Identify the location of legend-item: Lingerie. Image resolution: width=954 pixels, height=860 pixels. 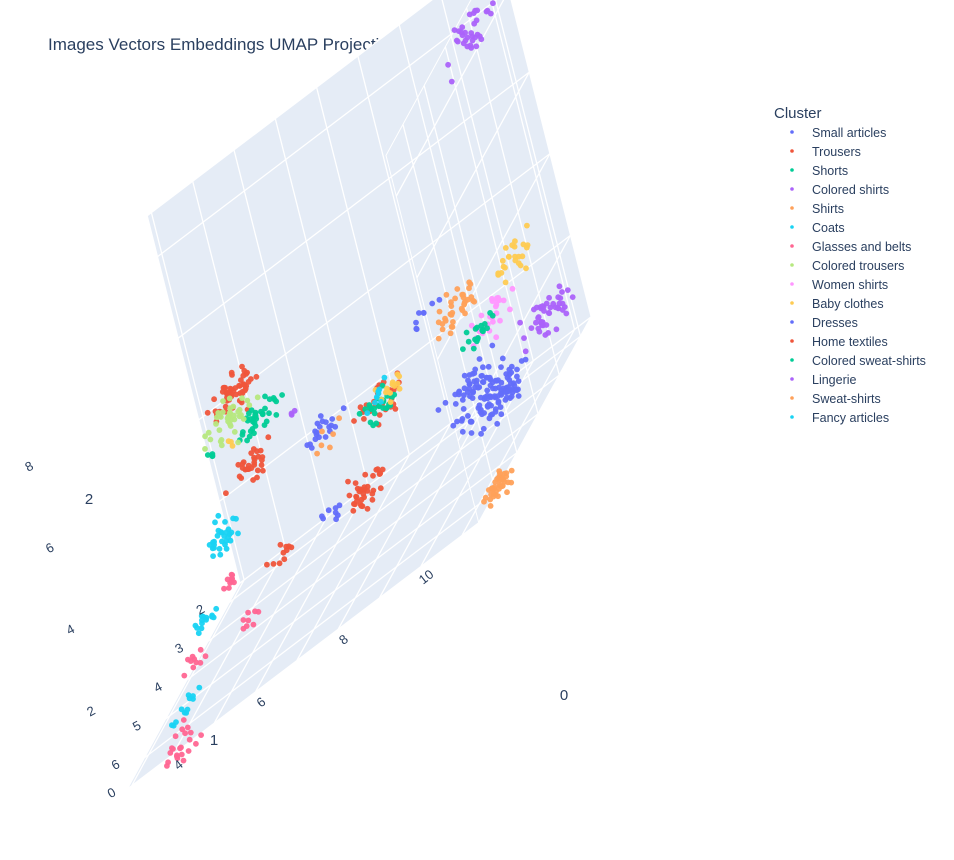
(823, 380).